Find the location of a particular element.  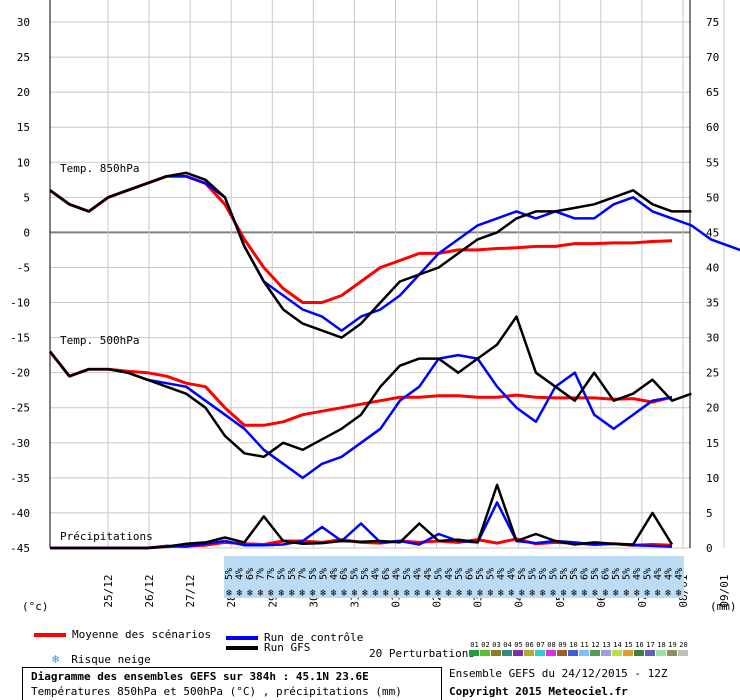

perturbation-number: 14 is located at coordinates (617, 645).